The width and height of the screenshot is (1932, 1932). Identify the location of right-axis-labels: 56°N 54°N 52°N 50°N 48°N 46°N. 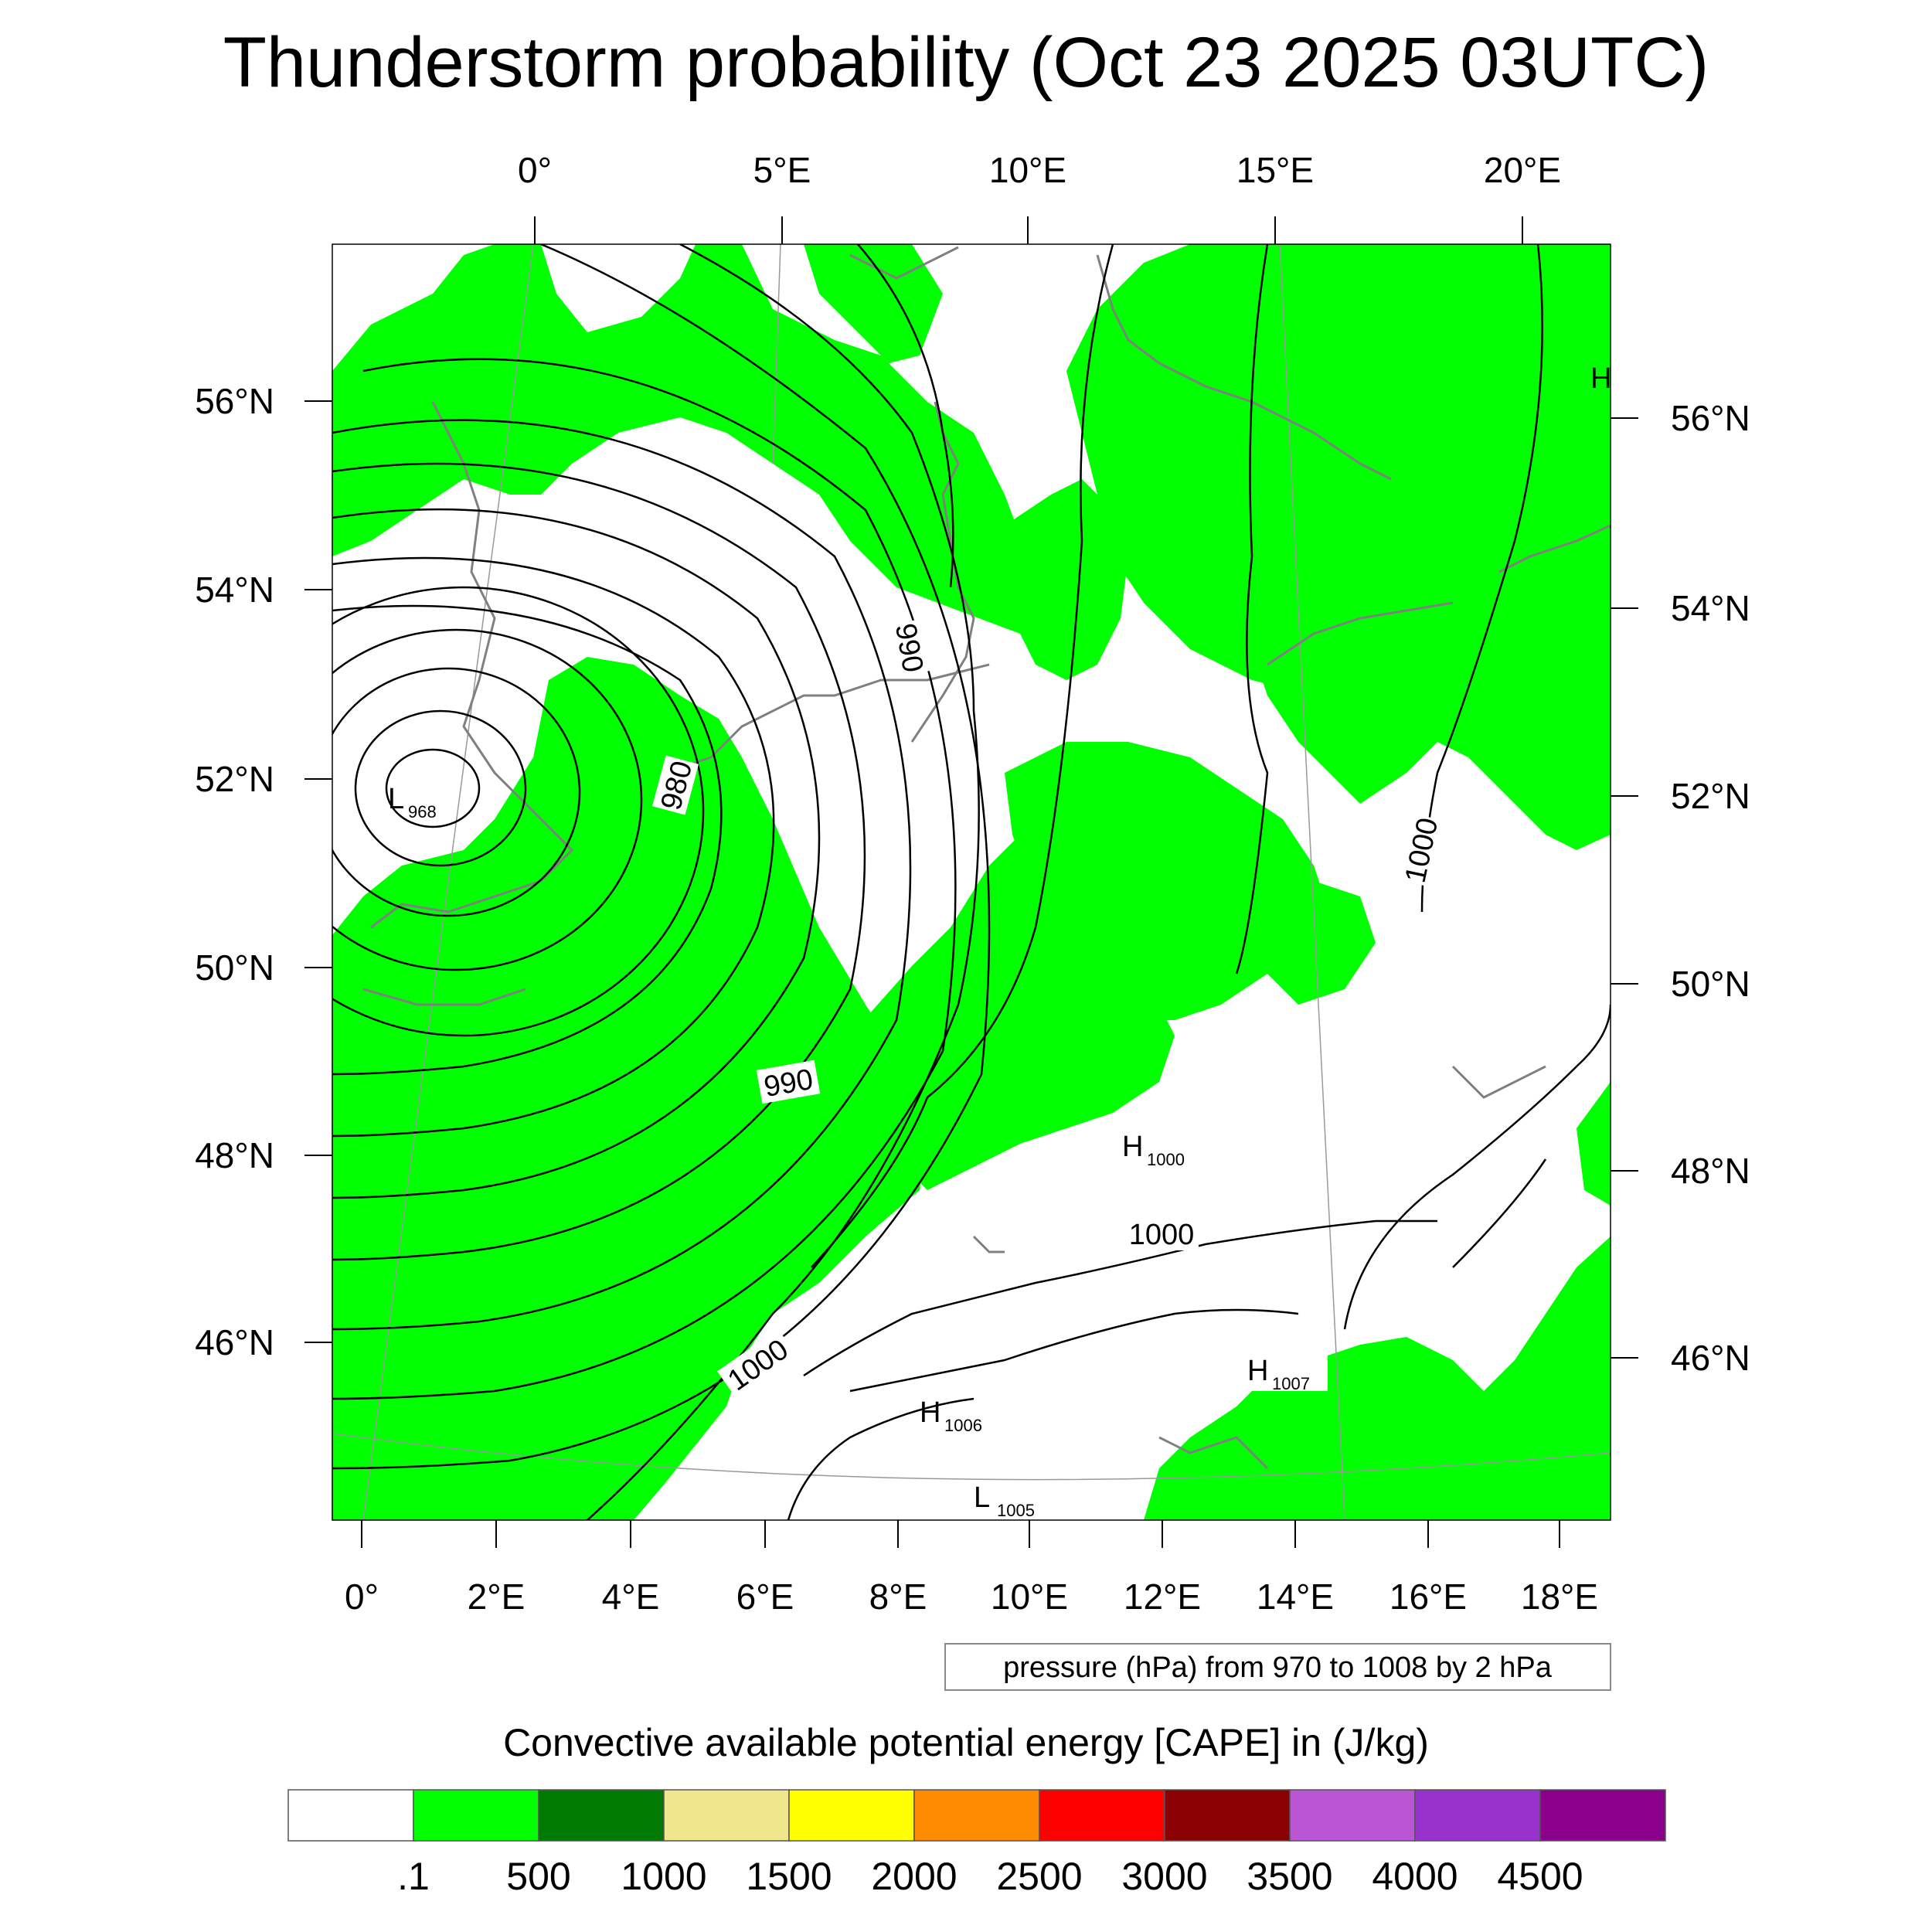
(1711, 888).